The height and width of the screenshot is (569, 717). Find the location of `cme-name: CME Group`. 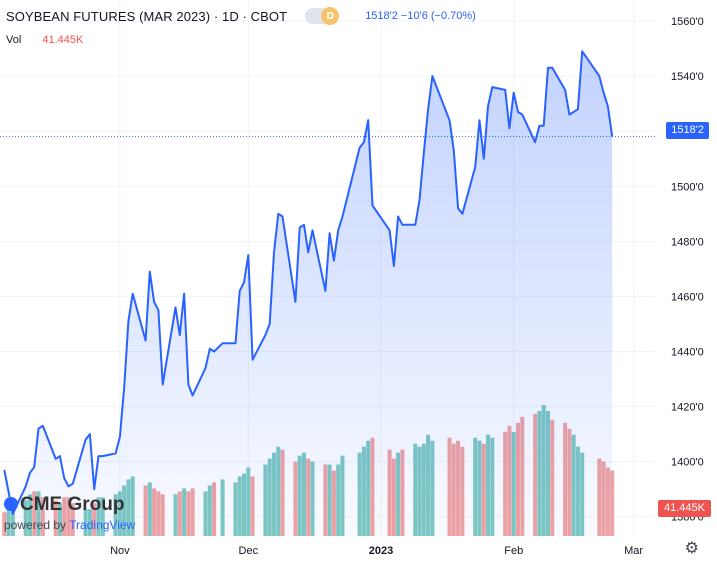

cme-name: CME Group is located at coordinates (72, 504).